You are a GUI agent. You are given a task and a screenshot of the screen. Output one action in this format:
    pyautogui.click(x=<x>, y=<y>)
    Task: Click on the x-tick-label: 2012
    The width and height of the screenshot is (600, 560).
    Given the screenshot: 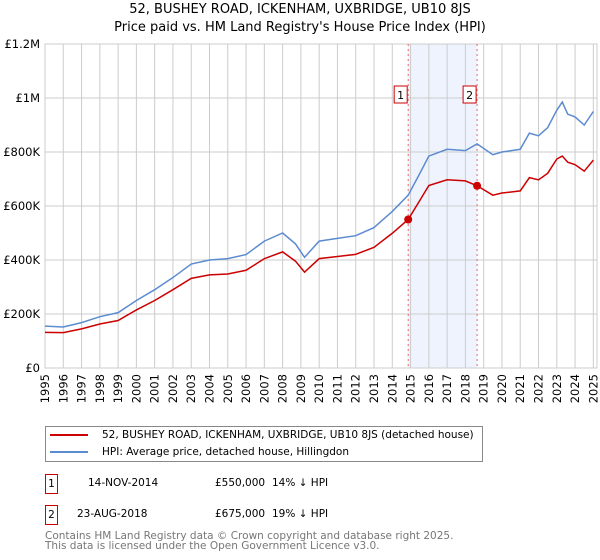 What is the action you would take?
    pyautogui.click(x=356, y=388)
    